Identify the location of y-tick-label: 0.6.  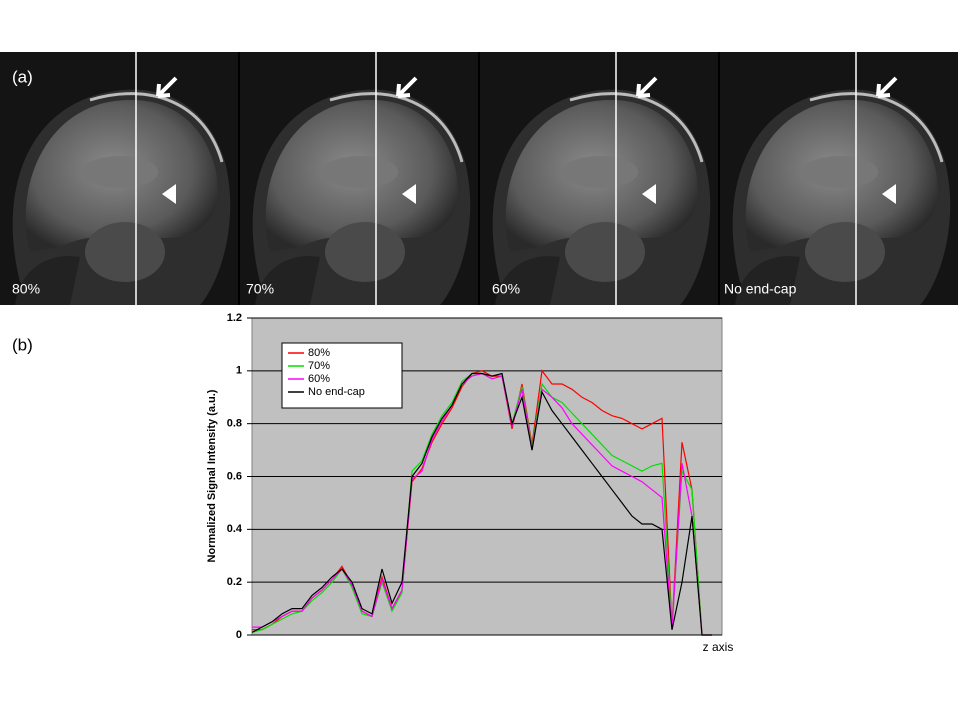
(234, 476).